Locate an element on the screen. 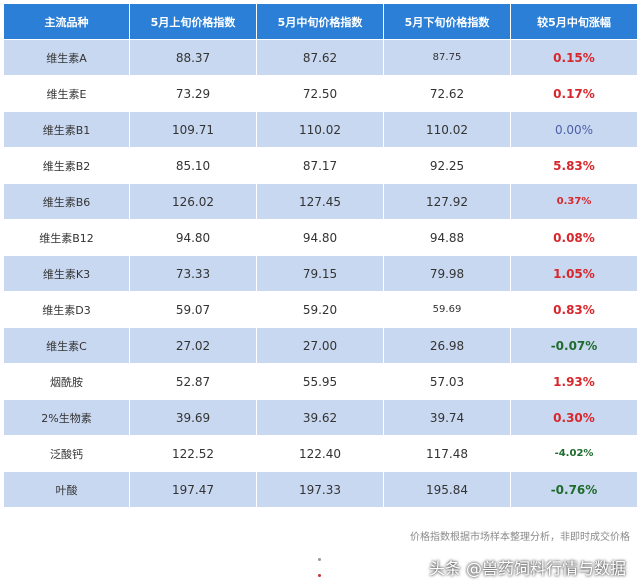 This screenshot has height=587, width=640. watermark: 头条 @兽药饲料行情与数据 is located at coordinates (527, 568).